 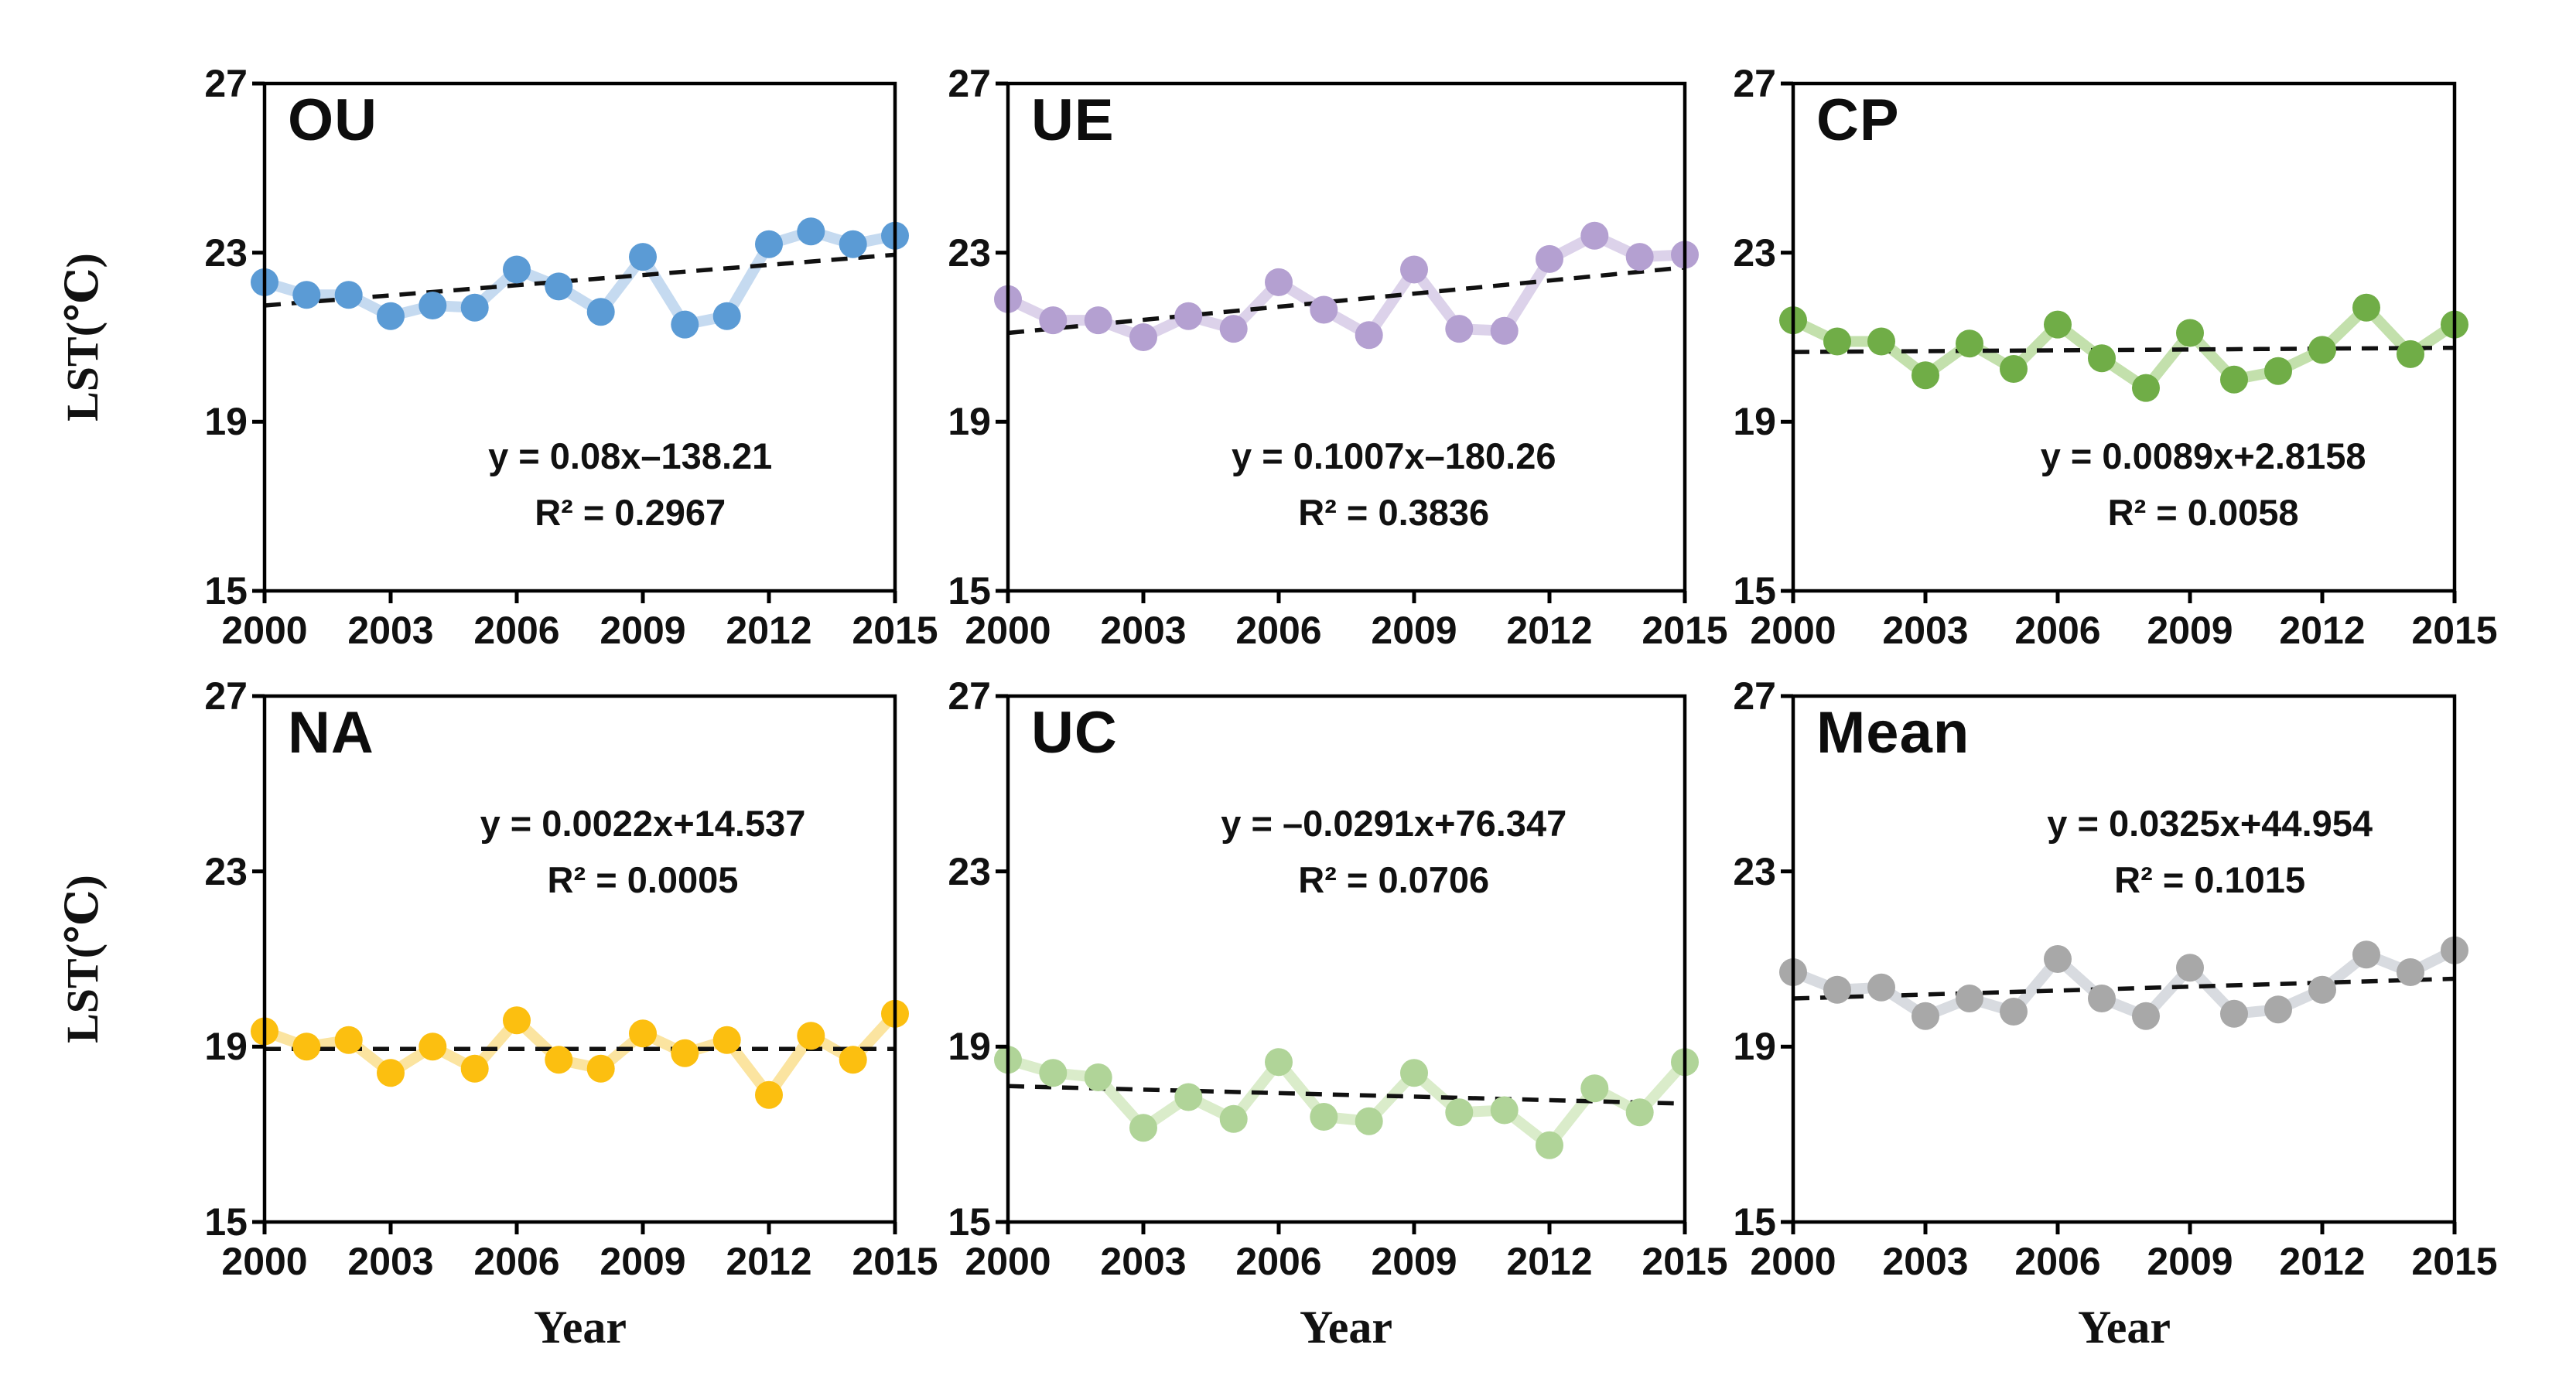 What do you see at coordinates (331, 733) in the screenshot?
I see `panel-title-na: NA` at bounding box center [331, 733].